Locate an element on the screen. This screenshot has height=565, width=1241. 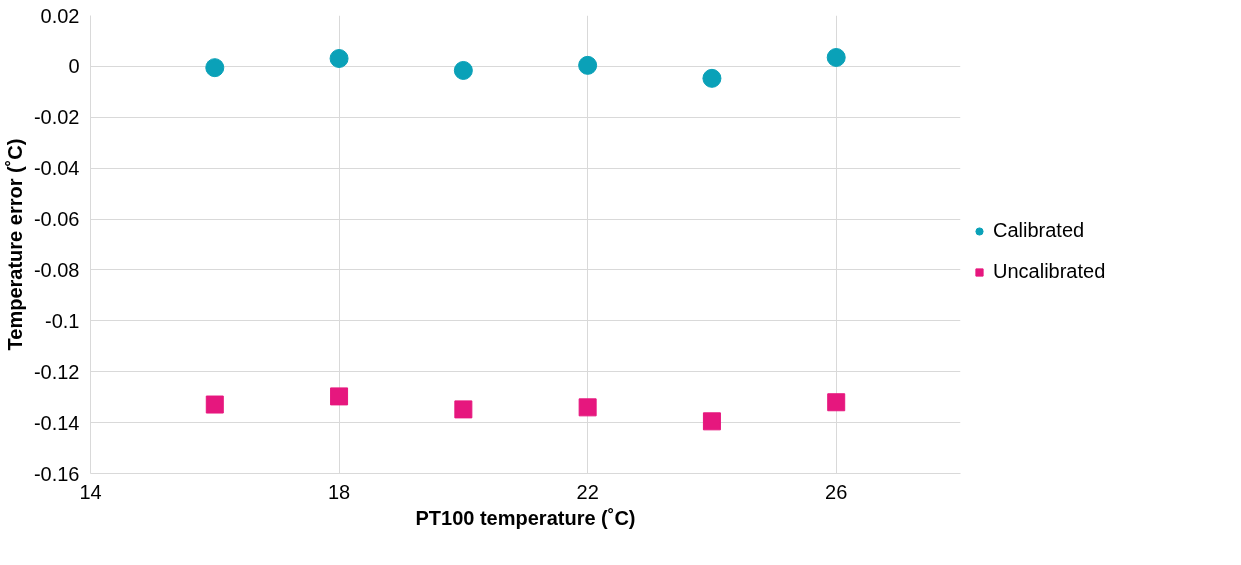
x-tick-label: 18 is located at coordinates (339, 491).